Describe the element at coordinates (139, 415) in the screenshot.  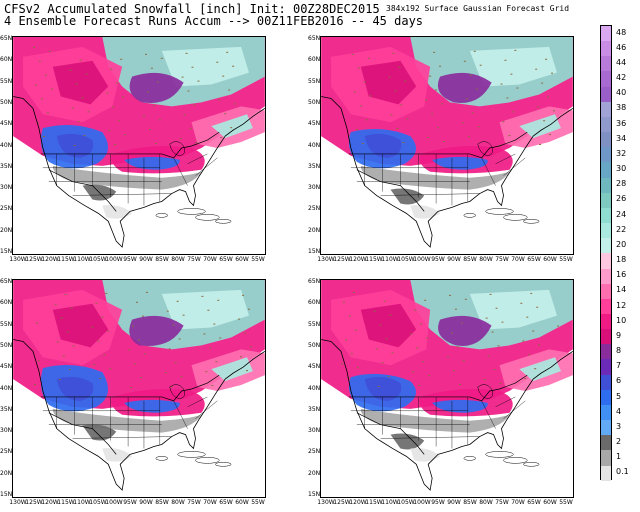
I see `coastline` at that location.